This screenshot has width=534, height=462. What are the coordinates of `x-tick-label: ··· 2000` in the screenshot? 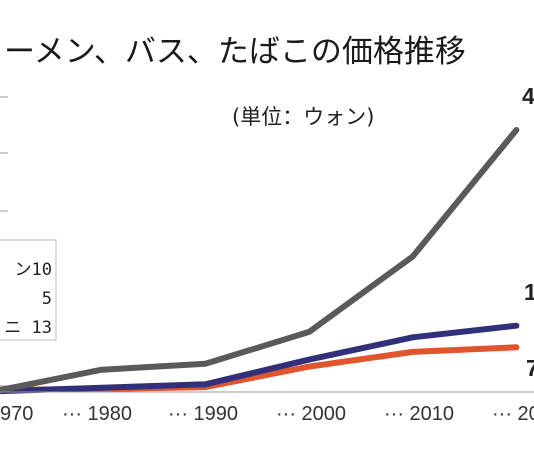 It's located at (311, 414).